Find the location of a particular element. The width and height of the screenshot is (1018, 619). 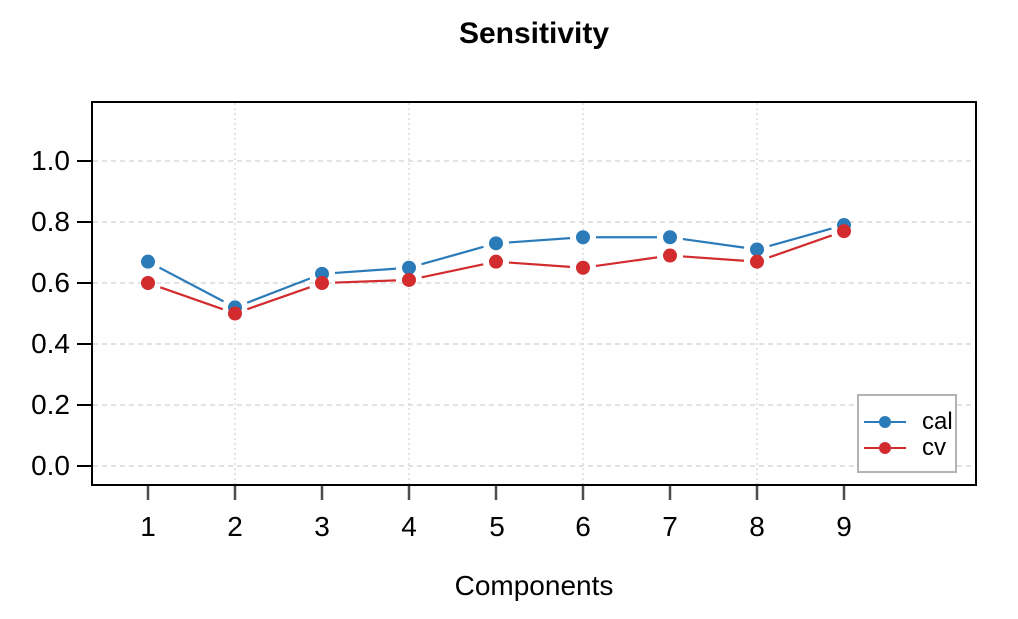

cal-marker-icon is located at coordinates (885, 422).